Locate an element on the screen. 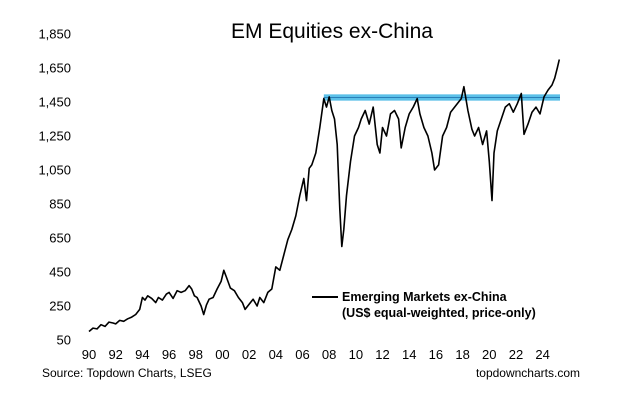 Image resolution: width=631 pixels, height=406 pixels. source-note: Source: Topdown Charts, LSEG is located at coordinates (127, 373).